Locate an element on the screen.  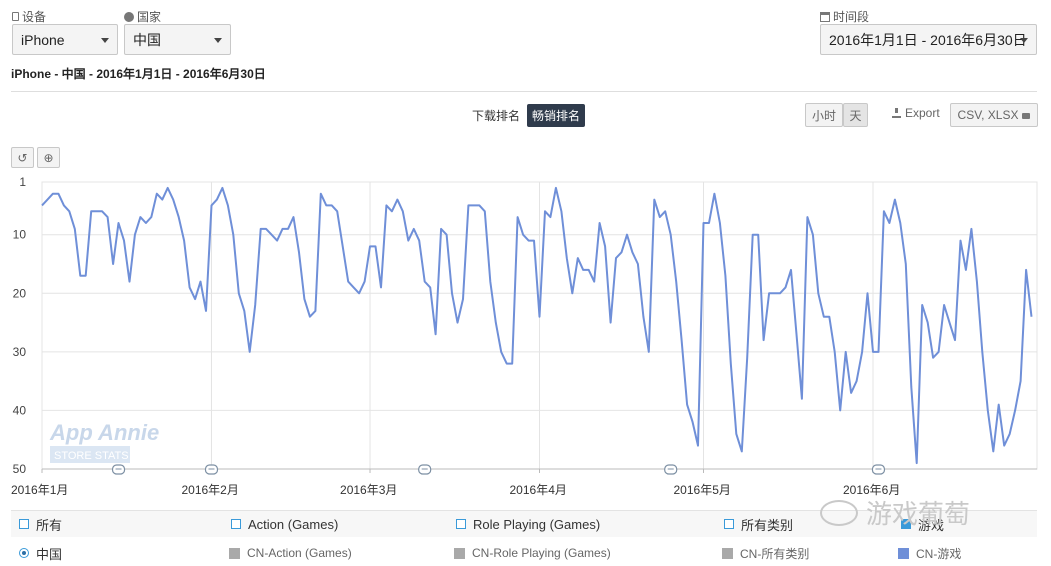
legend-label: CN-所有类别 is located at coordinates (775, 553).